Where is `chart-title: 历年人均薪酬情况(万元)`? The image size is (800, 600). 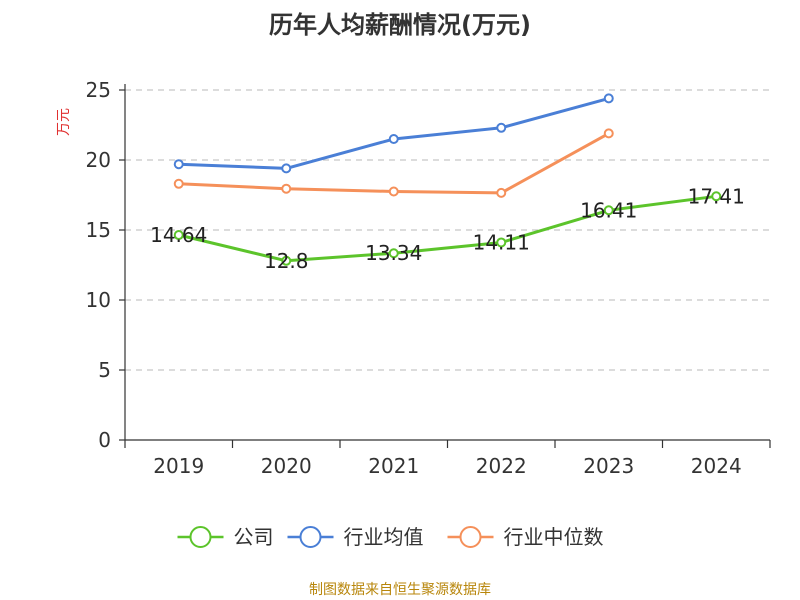 chart-title: 历年人均薪酬情况(万元) is located at coordinates (400, 25).